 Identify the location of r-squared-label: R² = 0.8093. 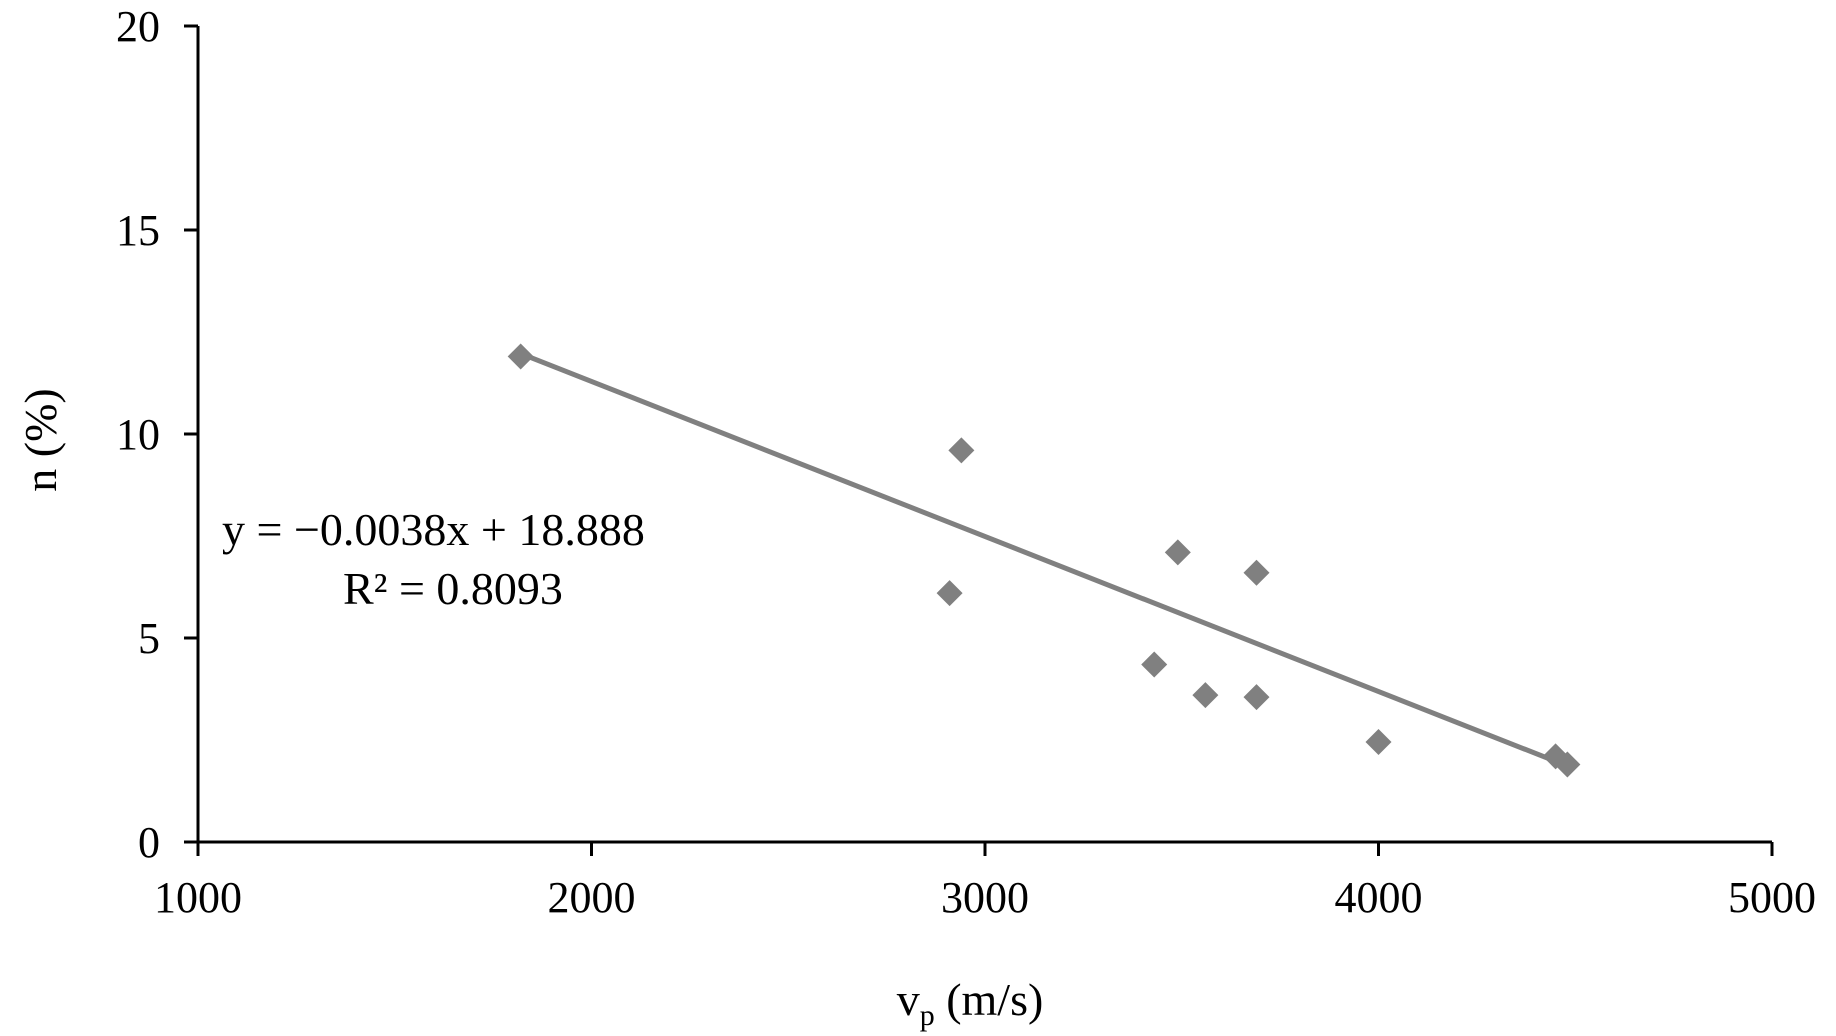
(453, 588).